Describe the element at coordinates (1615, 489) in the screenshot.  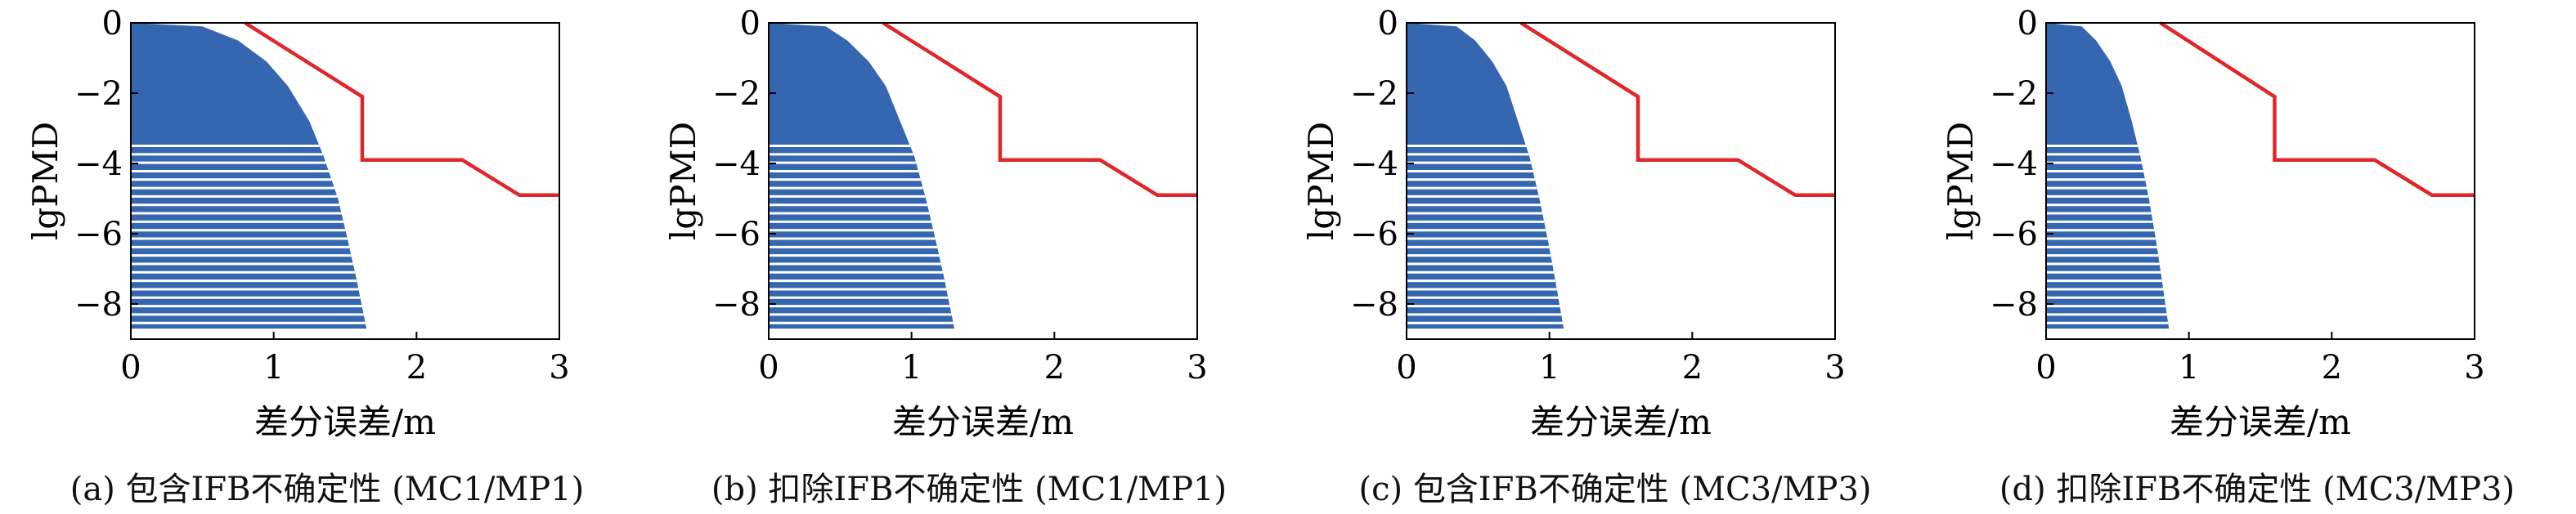
I see `panel-caption: (c) 包含IFB不确定性 (MC3/MP3)` at that location.